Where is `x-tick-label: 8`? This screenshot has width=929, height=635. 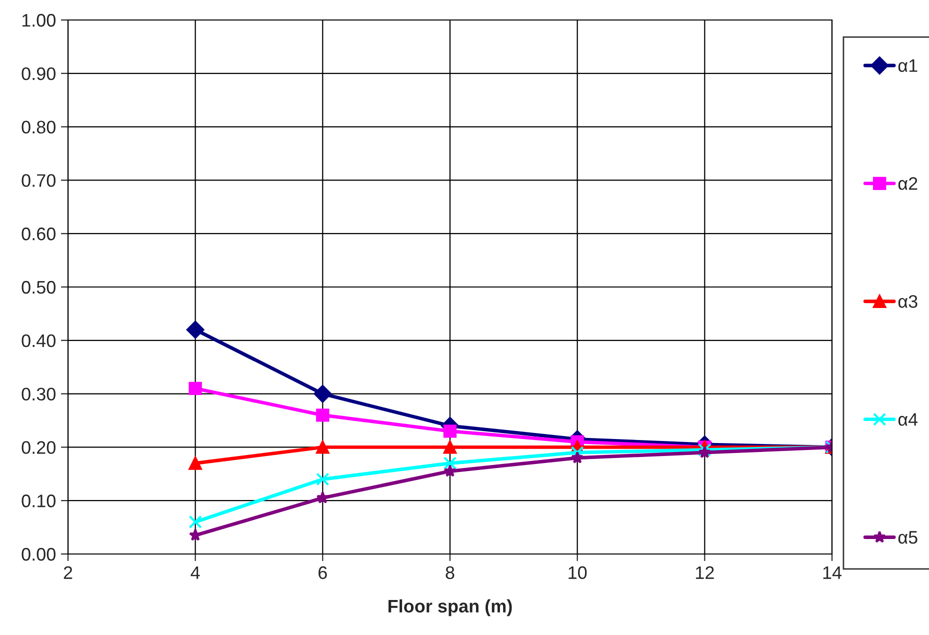 x-tick-label: 8 is located at coordinates (450, 573).